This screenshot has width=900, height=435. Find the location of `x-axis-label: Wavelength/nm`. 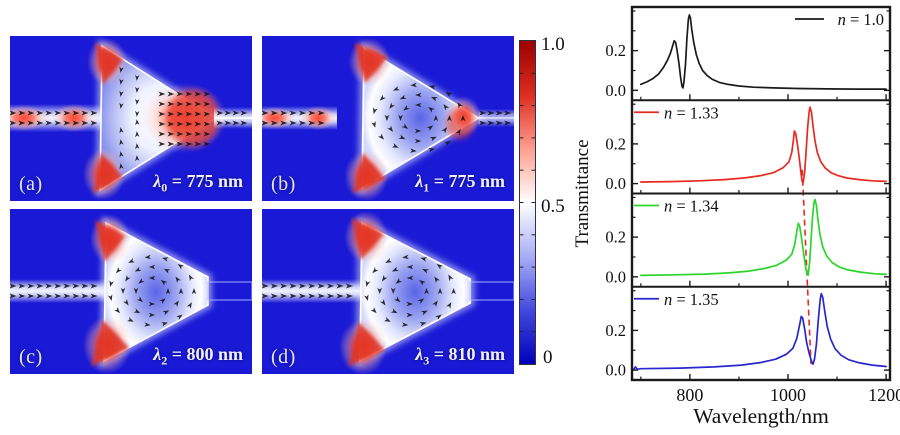

x-axis-label: Wavelength/nm is located at coordinates (761, 416).